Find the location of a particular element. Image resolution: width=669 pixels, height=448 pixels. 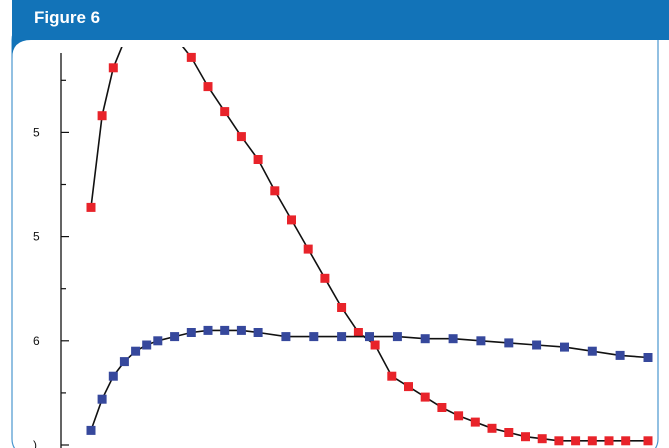

y-tick-label-2: 6 is located at coordinates (36, 341).